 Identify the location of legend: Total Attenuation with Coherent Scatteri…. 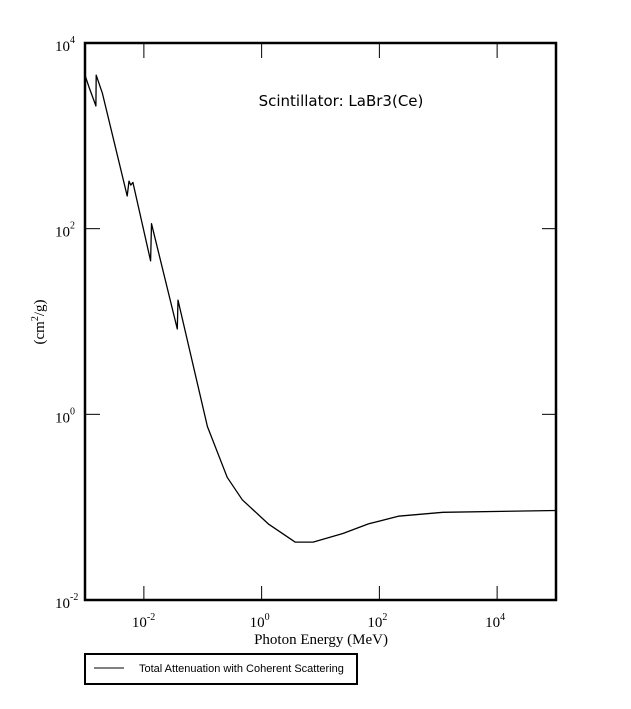
(221, 669).